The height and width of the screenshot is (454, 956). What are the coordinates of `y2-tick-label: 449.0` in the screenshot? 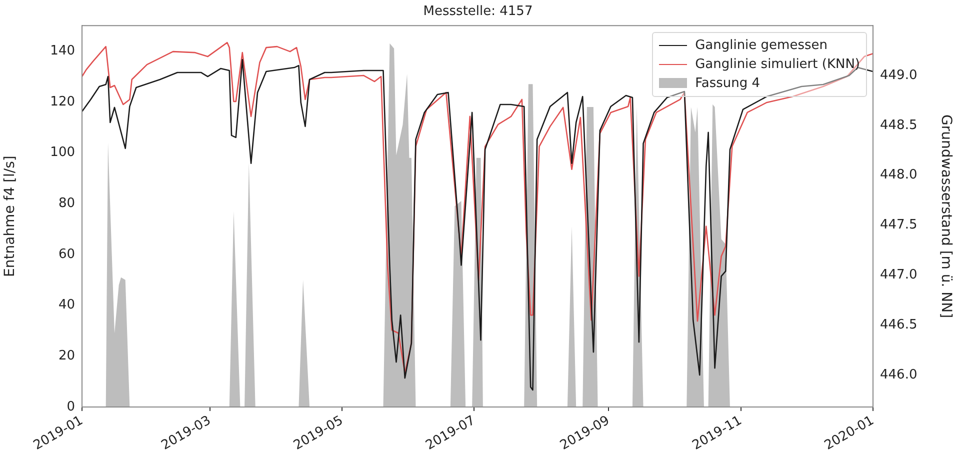 It's located at (899, 75).